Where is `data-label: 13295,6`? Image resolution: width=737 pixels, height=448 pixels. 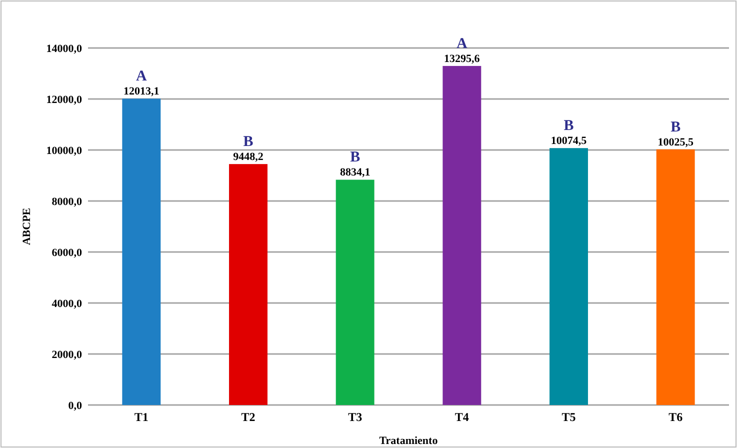
data-label: 13295,6 is located at coordinates (462, 58).